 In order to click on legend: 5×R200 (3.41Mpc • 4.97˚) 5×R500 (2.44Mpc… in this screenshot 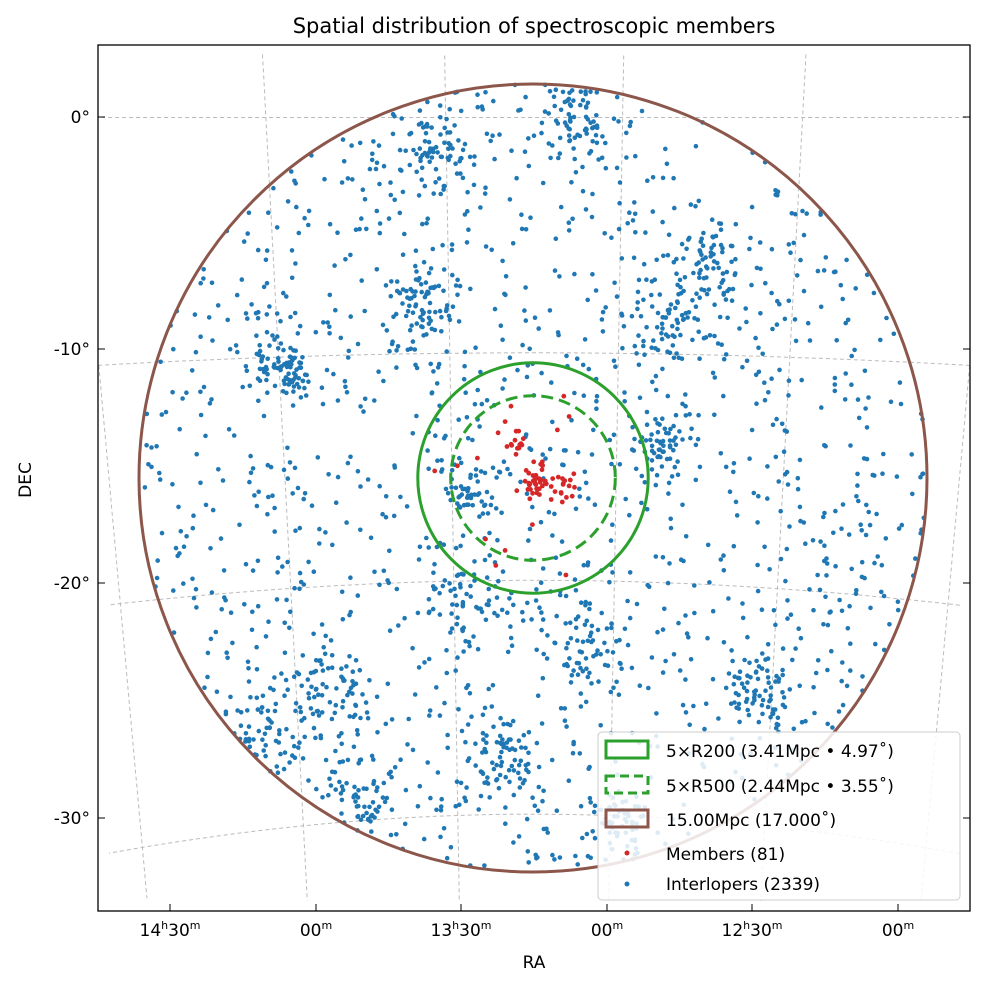, I will do `click(779, 816)`.